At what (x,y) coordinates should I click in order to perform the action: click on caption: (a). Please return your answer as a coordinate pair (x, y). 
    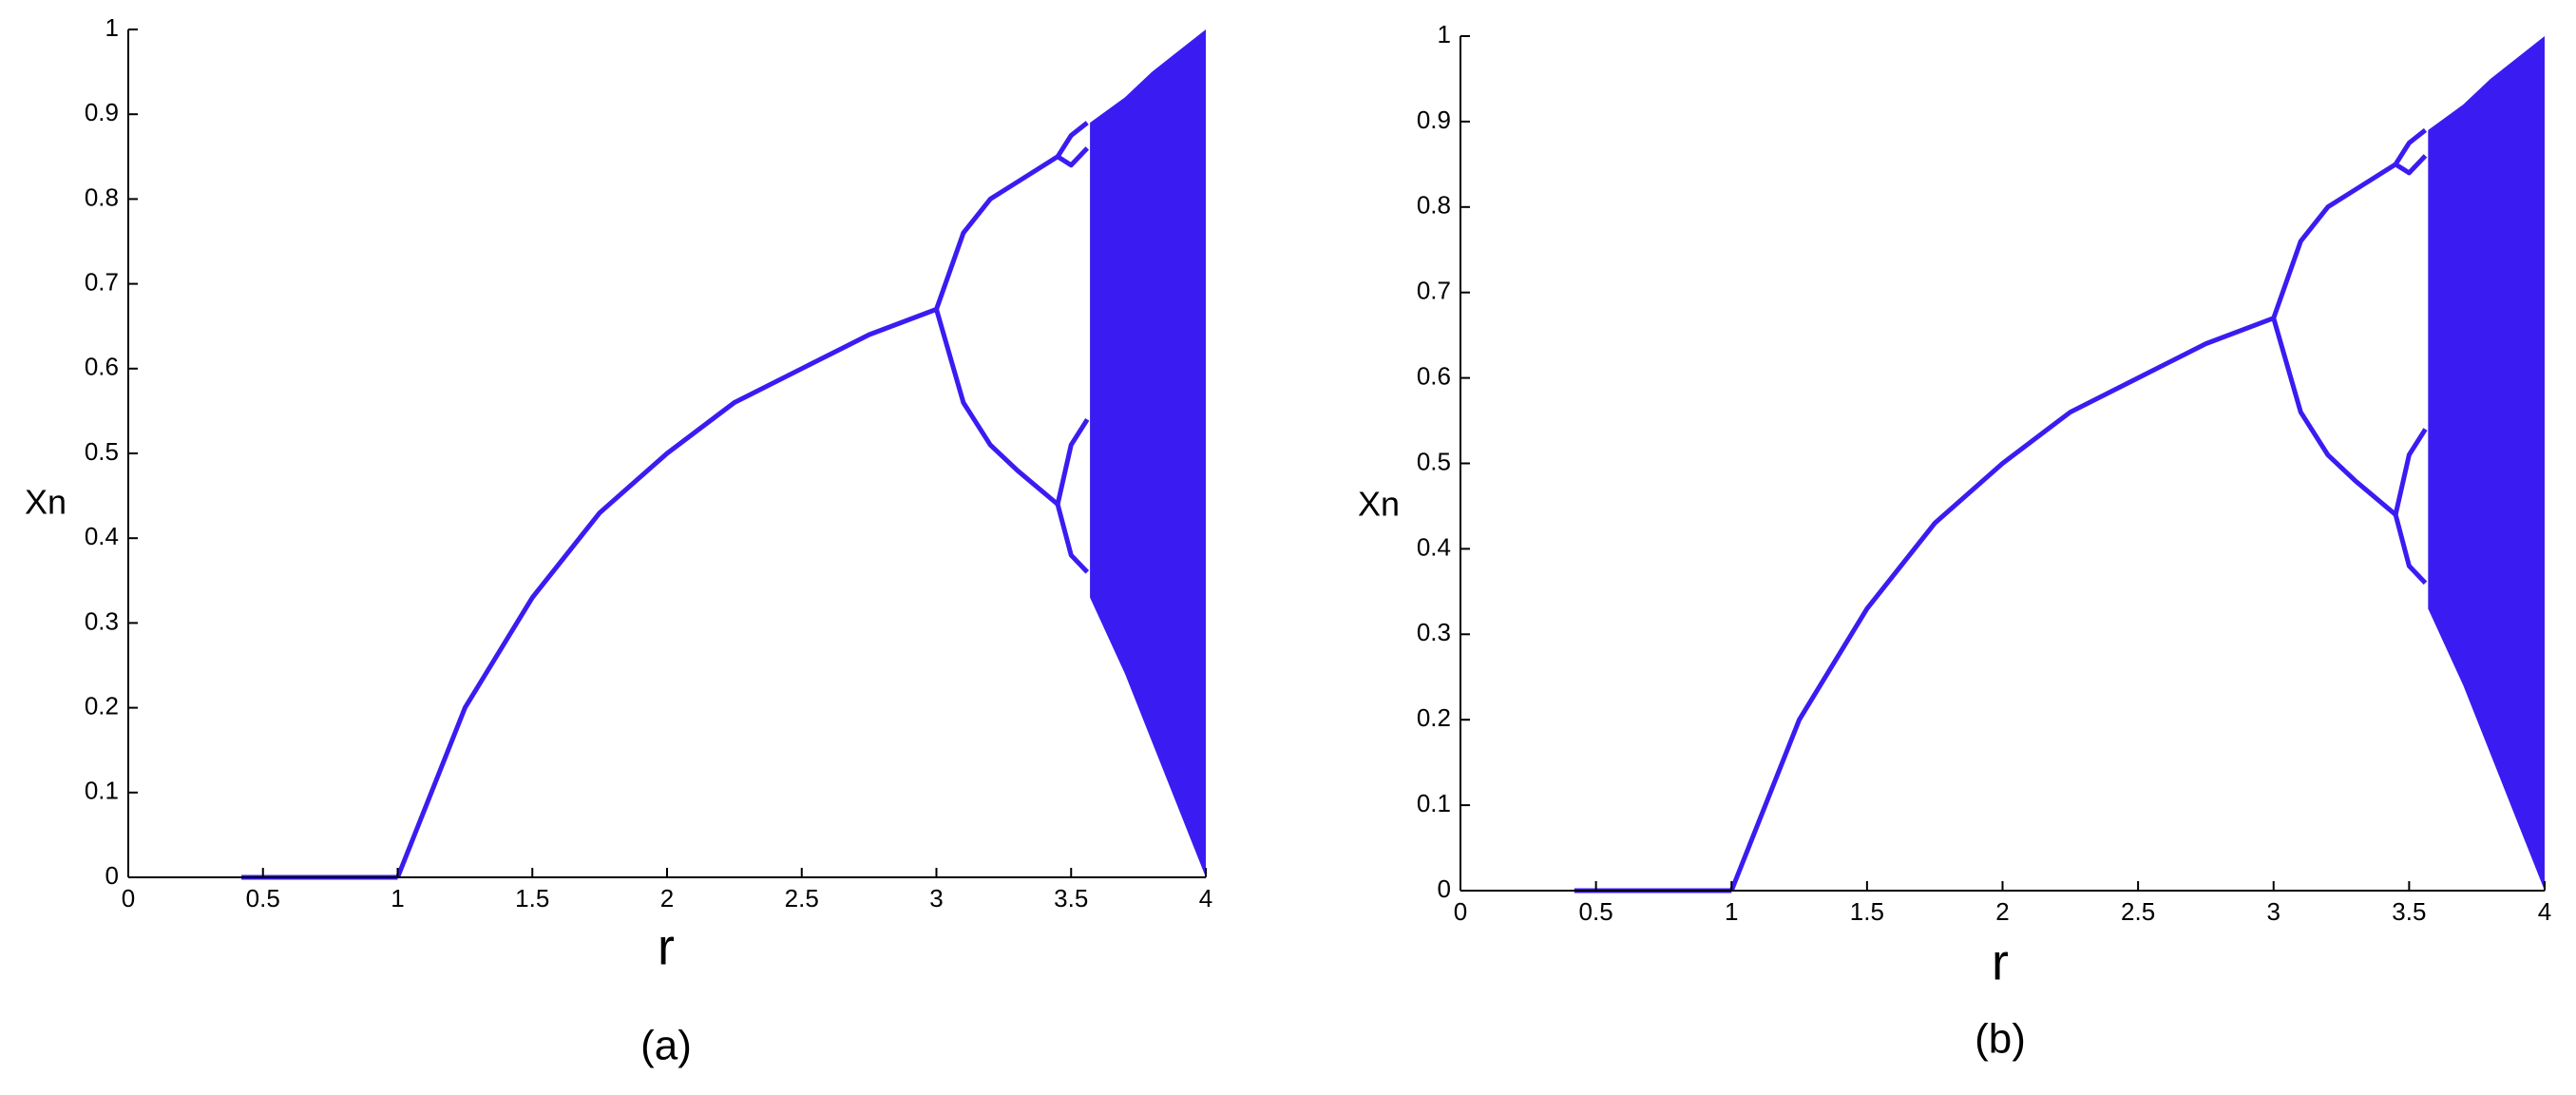
    Looking at the image, I should click on (666, 1046).